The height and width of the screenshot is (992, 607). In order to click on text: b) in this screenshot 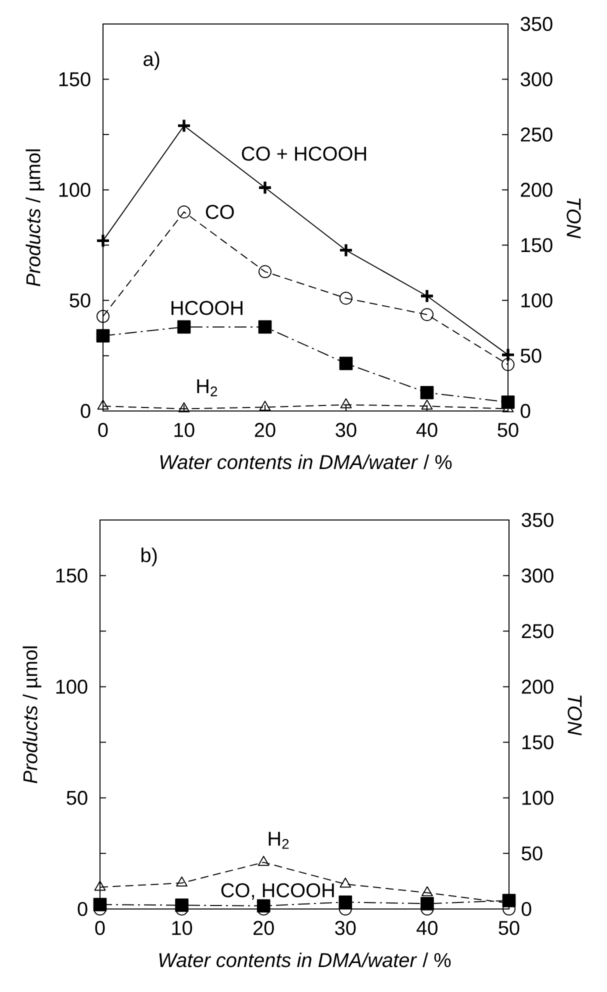, I will do `click(149, 557)`.